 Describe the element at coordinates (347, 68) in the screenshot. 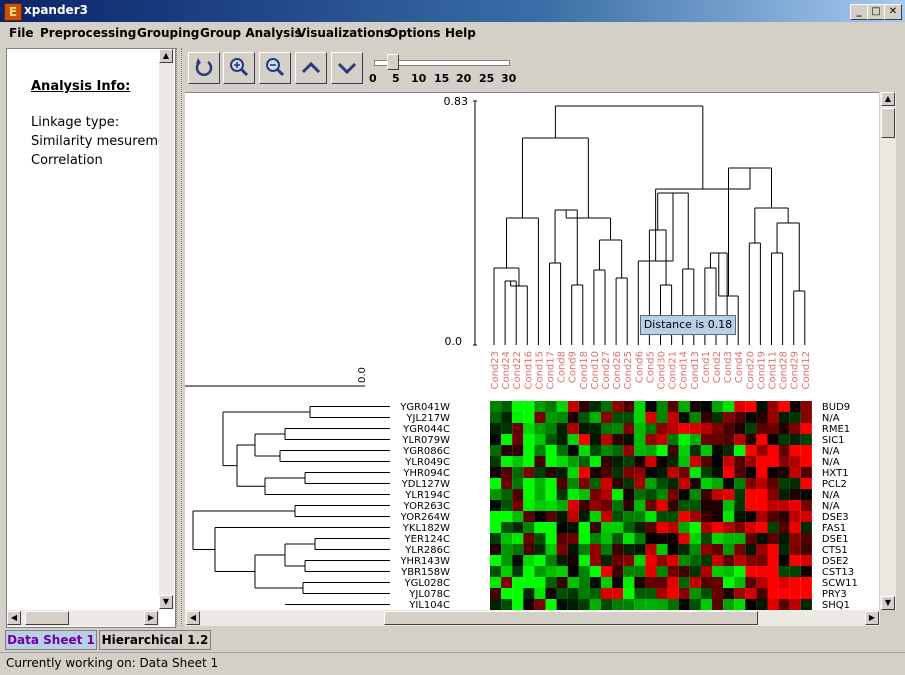

I see `chevron-down-icon` at that location.